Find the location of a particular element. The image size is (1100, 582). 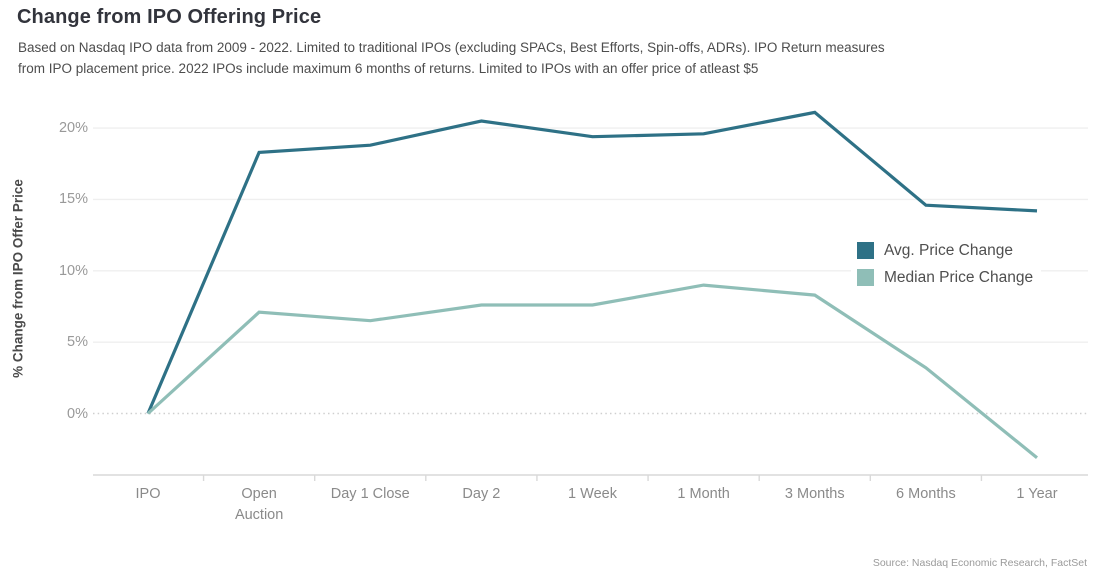

x-axis is located at coordinates (590, 477).